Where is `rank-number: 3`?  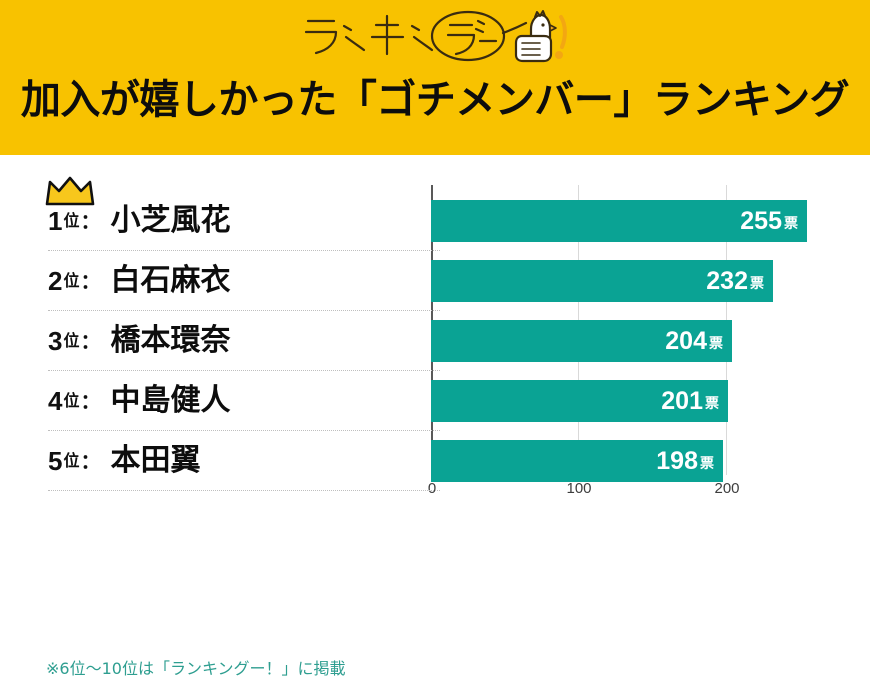 rank-number: 3 is located at coordinates (55, 341).